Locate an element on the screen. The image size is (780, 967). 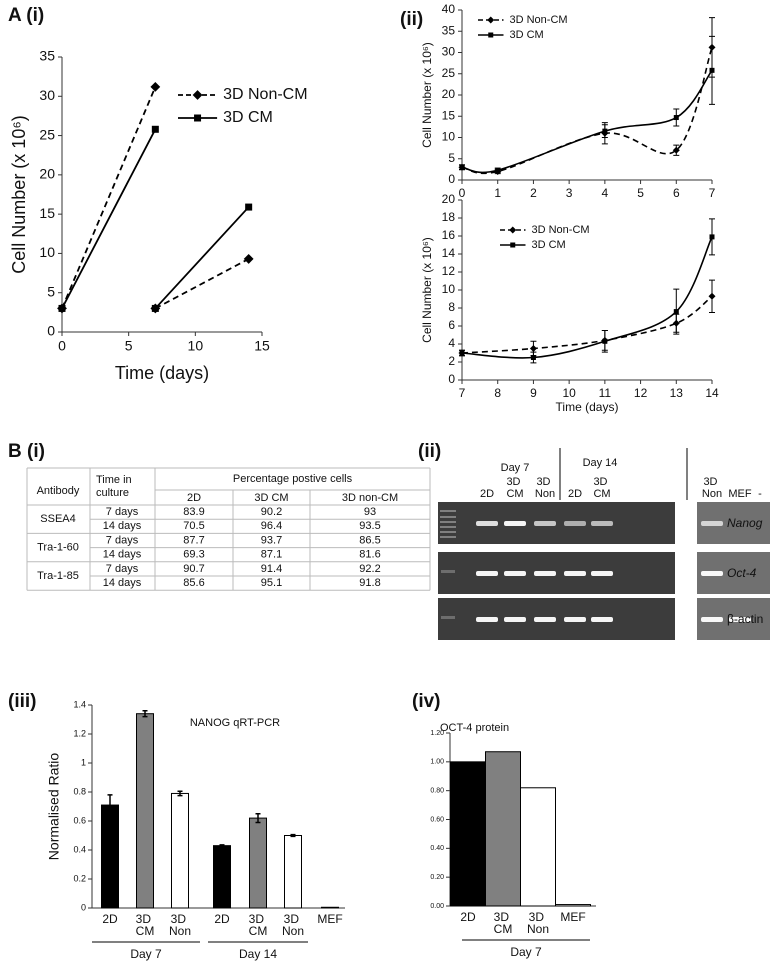
x-tick-label: 13 is located at coordinates (677, 393).